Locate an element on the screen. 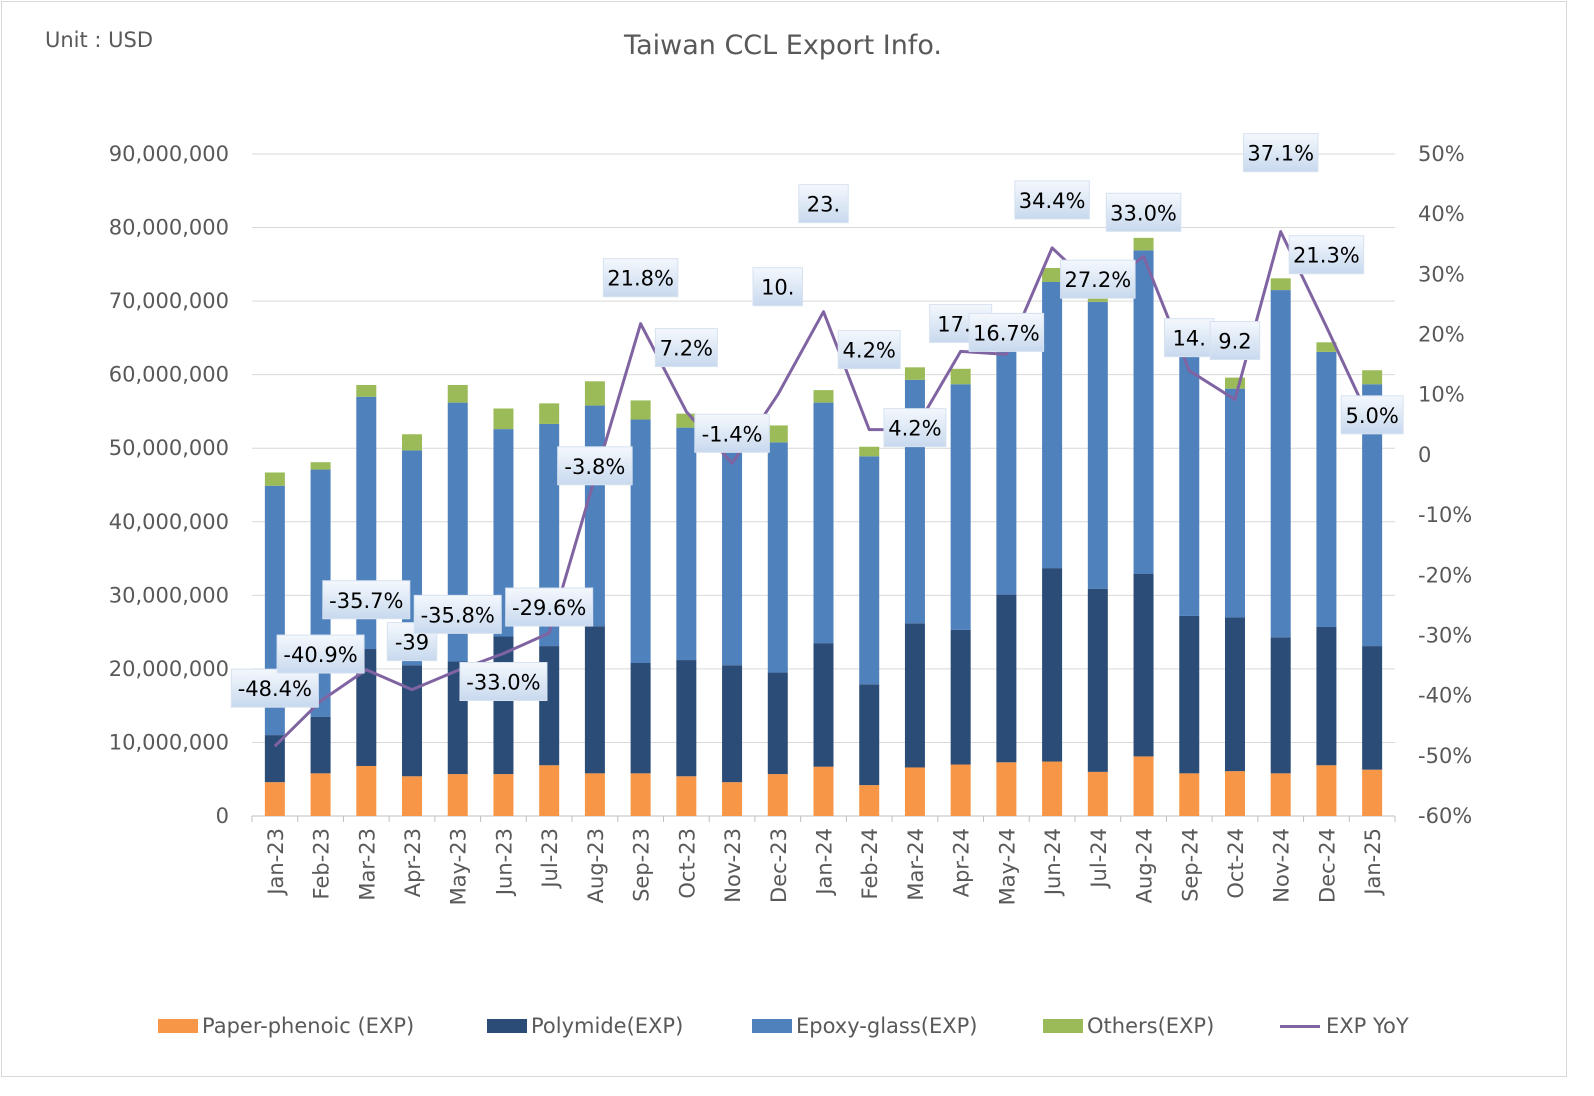 This screenshot has height=1096, width=1594. legend-swatch-epoxy-glass is located at coordinates (772, 1026).